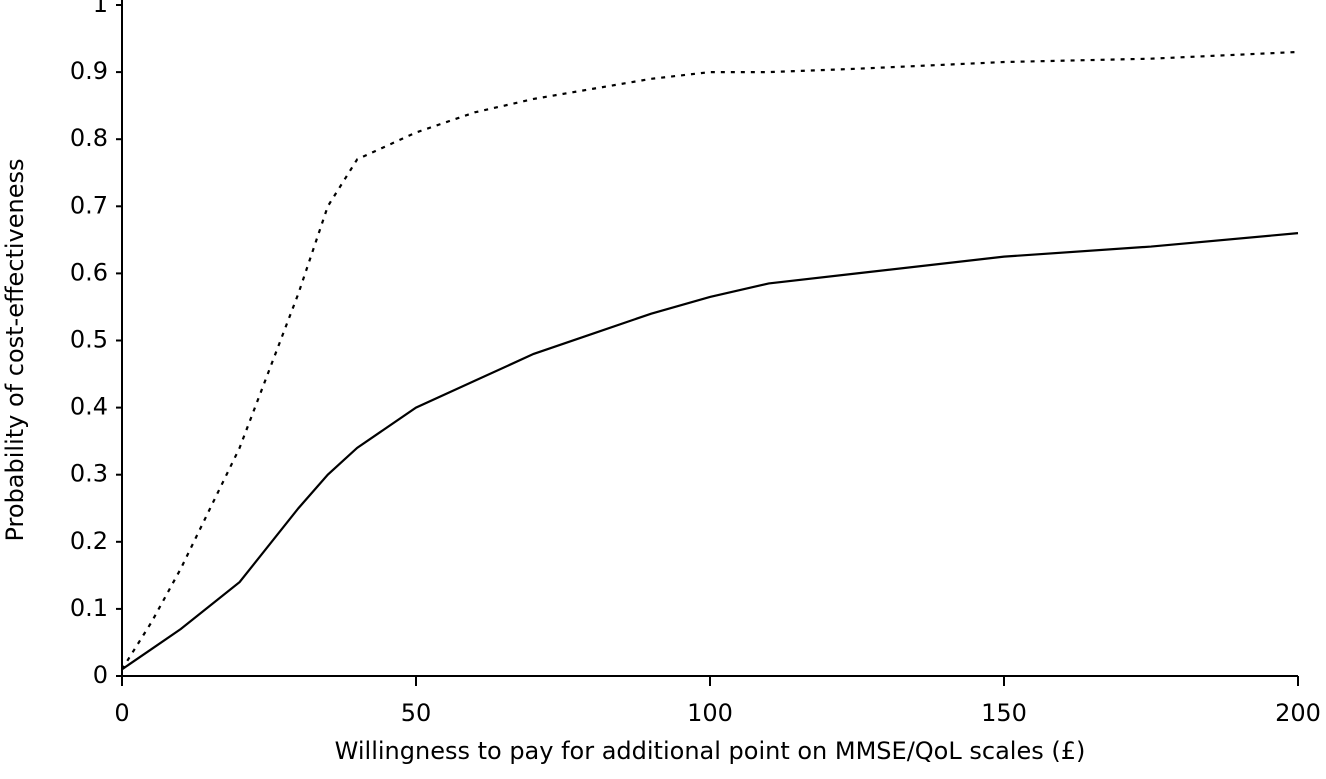  I want to click on y-tick-label: 0.7, so click(89, 205).